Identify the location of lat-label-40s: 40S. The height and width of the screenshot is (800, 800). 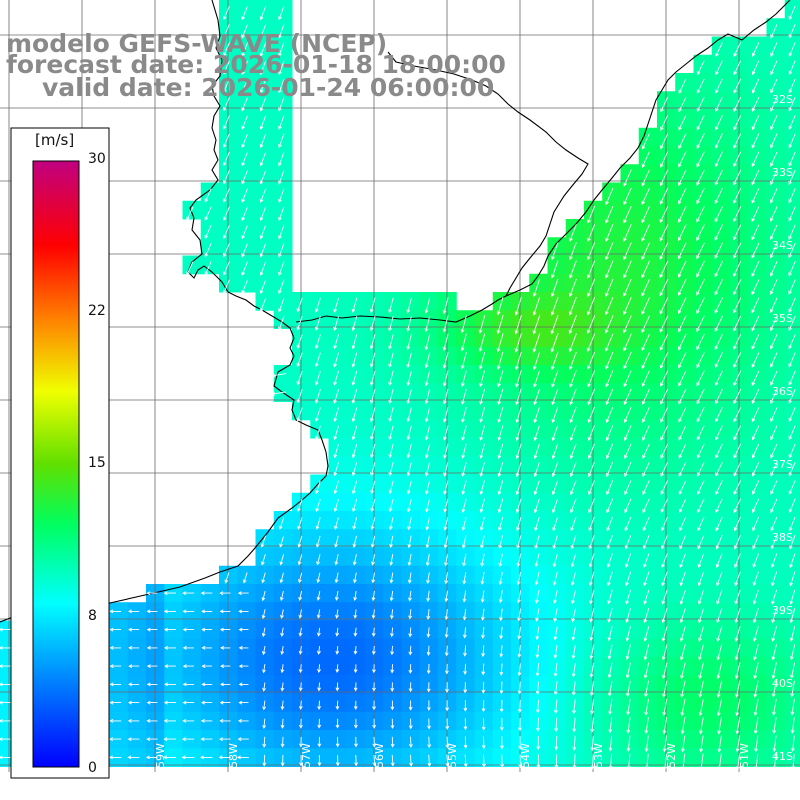
(782, 683).